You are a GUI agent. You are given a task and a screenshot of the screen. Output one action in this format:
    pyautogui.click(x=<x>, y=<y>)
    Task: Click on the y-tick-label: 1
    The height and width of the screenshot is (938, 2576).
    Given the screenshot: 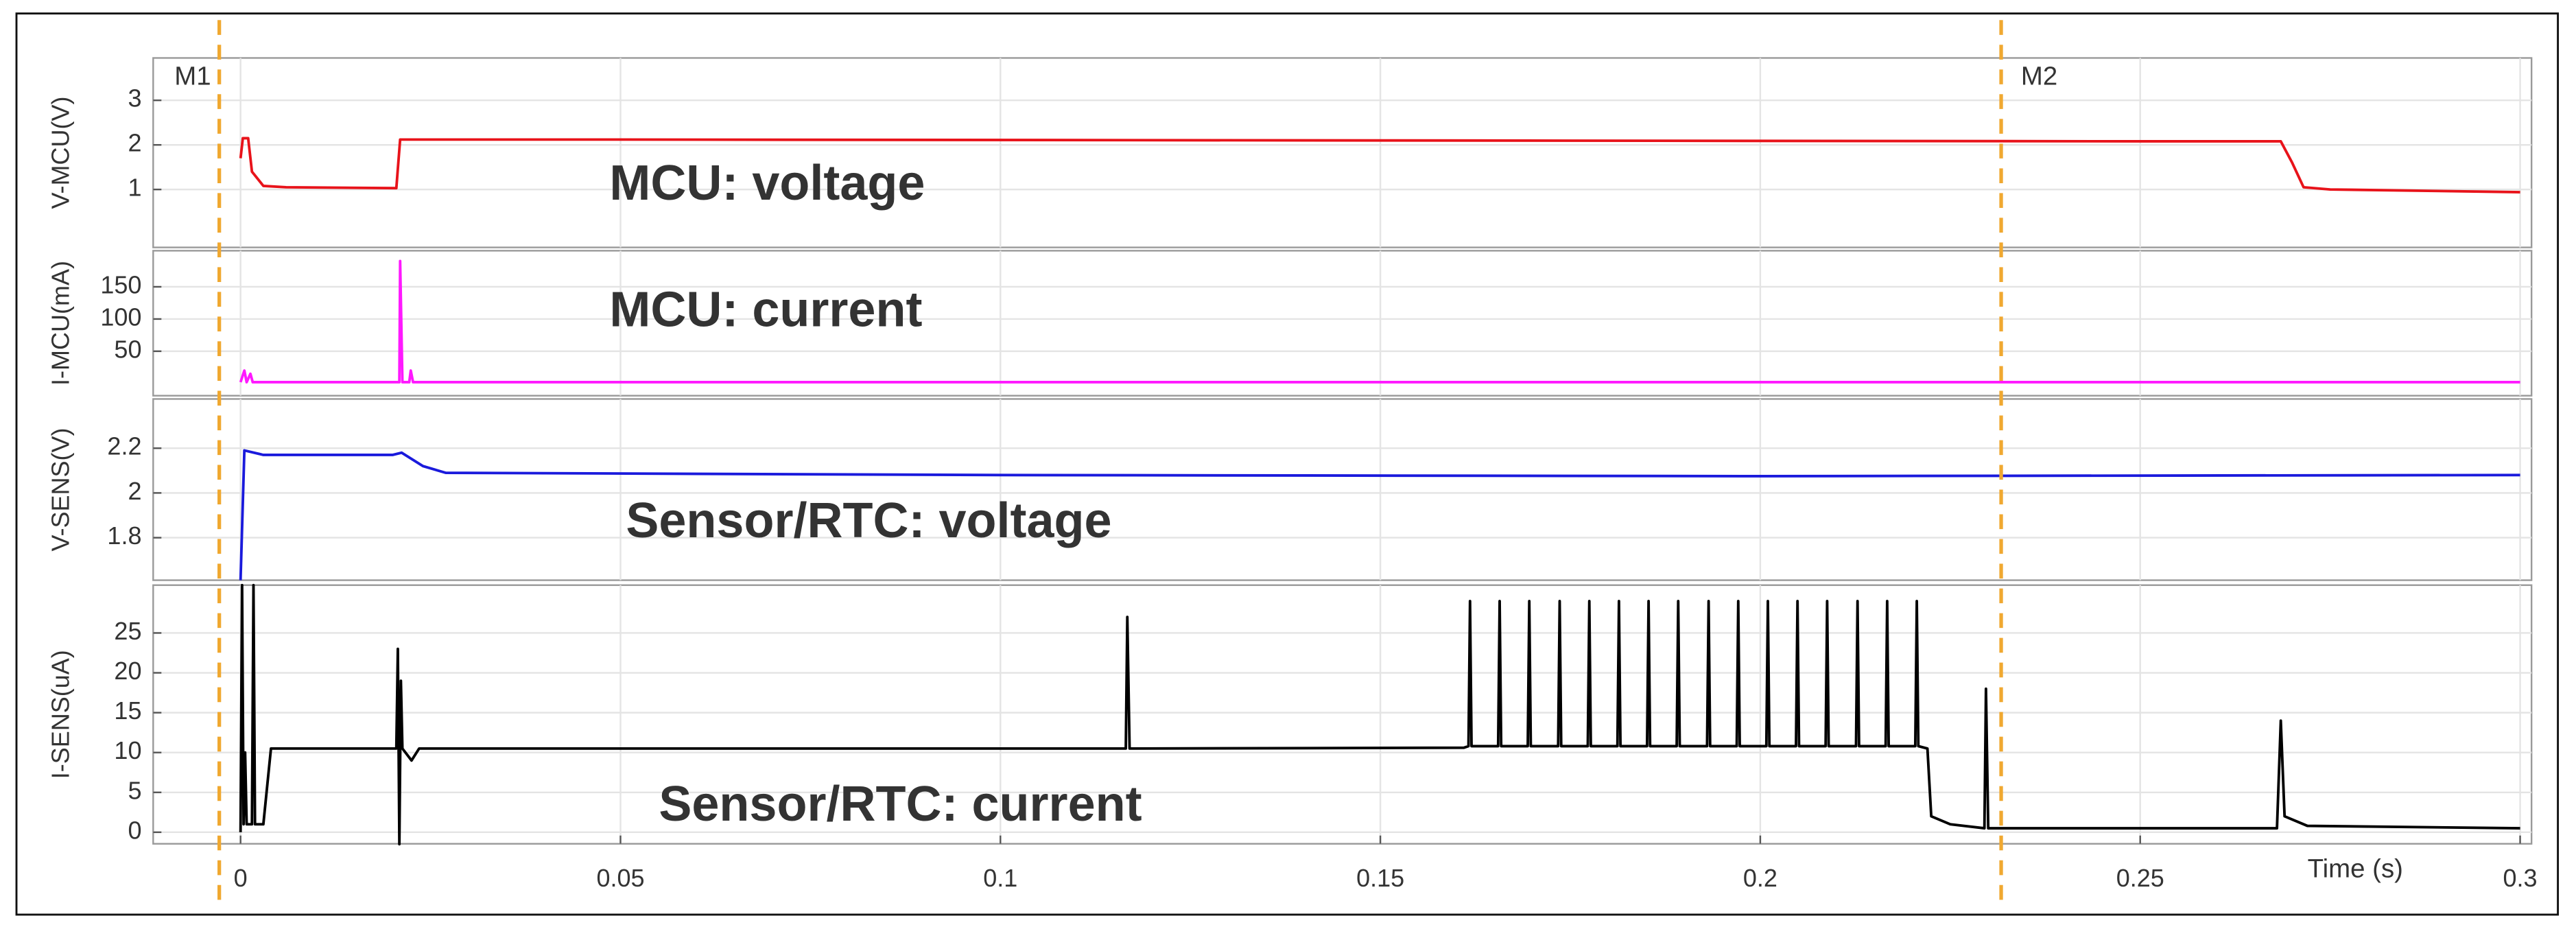 What is the action you would take?
    pyautogui.click(x=134, y=188)
    